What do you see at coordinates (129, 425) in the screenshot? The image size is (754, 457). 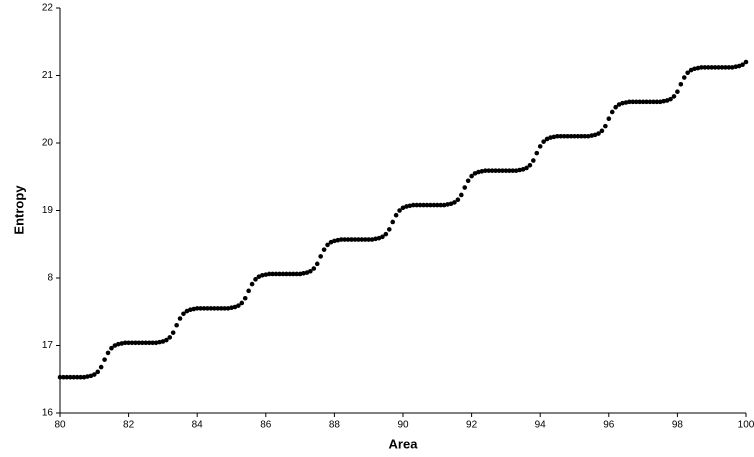 I see `x-tick-label: 82` at bounding box center [129, 425].